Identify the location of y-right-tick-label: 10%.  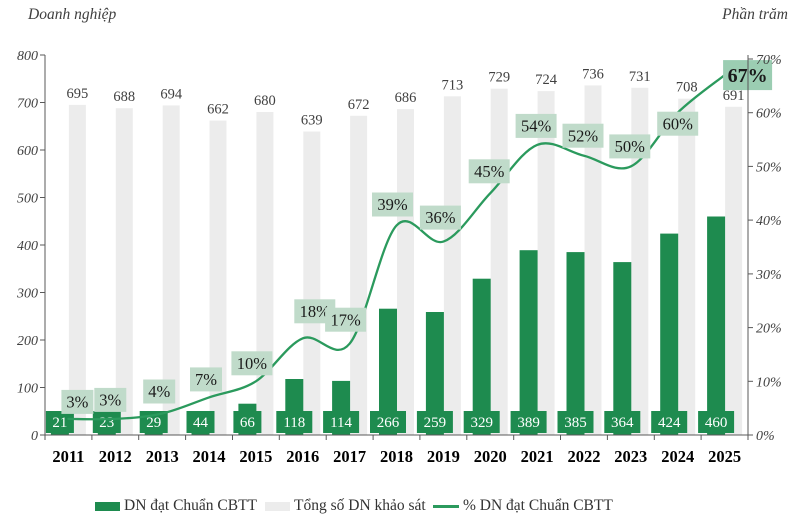
(769, 382).